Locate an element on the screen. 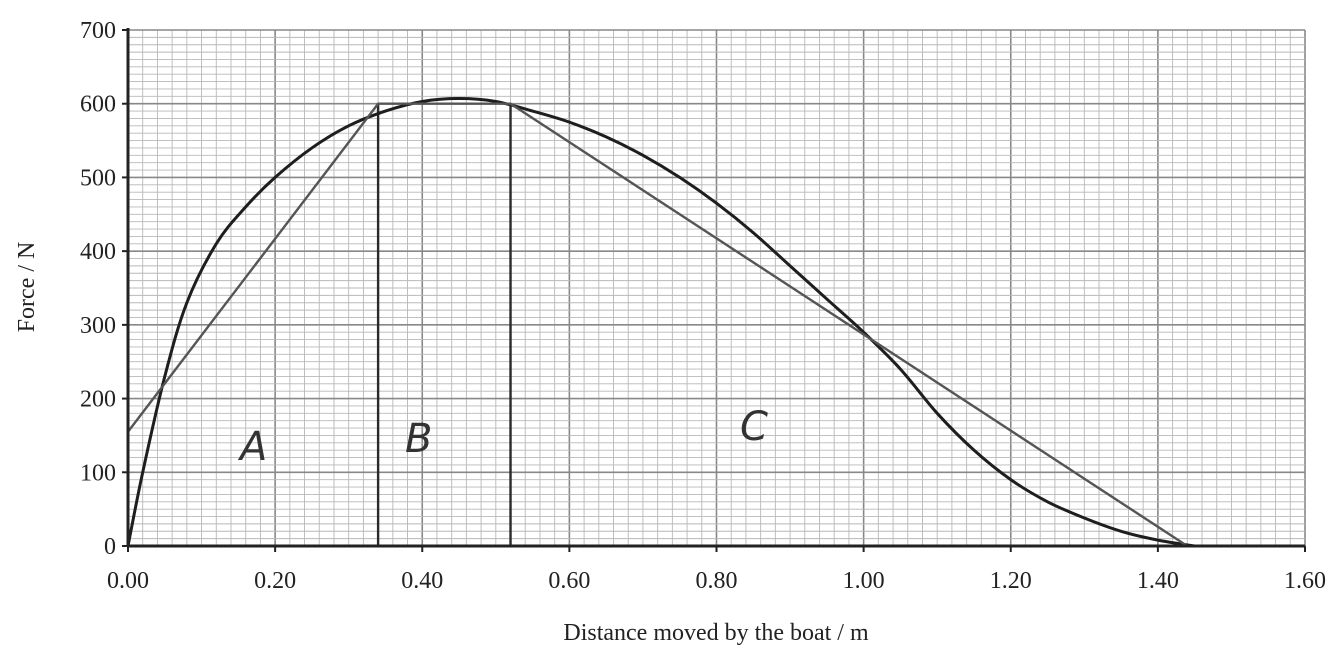 The image size is (1344, 648). annotation-b: B is located at coordinates (418, 439).